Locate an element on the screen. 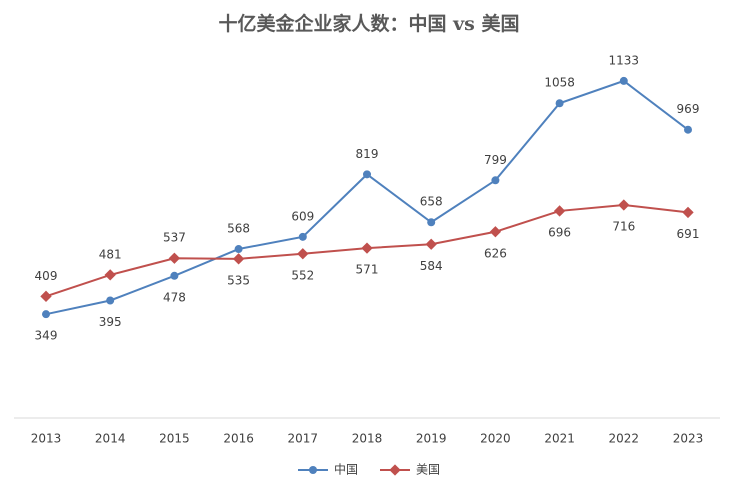 The width and height of the screenshot is (738, 489). x-tick-label: 2017 is located at coordinates (303, 439).